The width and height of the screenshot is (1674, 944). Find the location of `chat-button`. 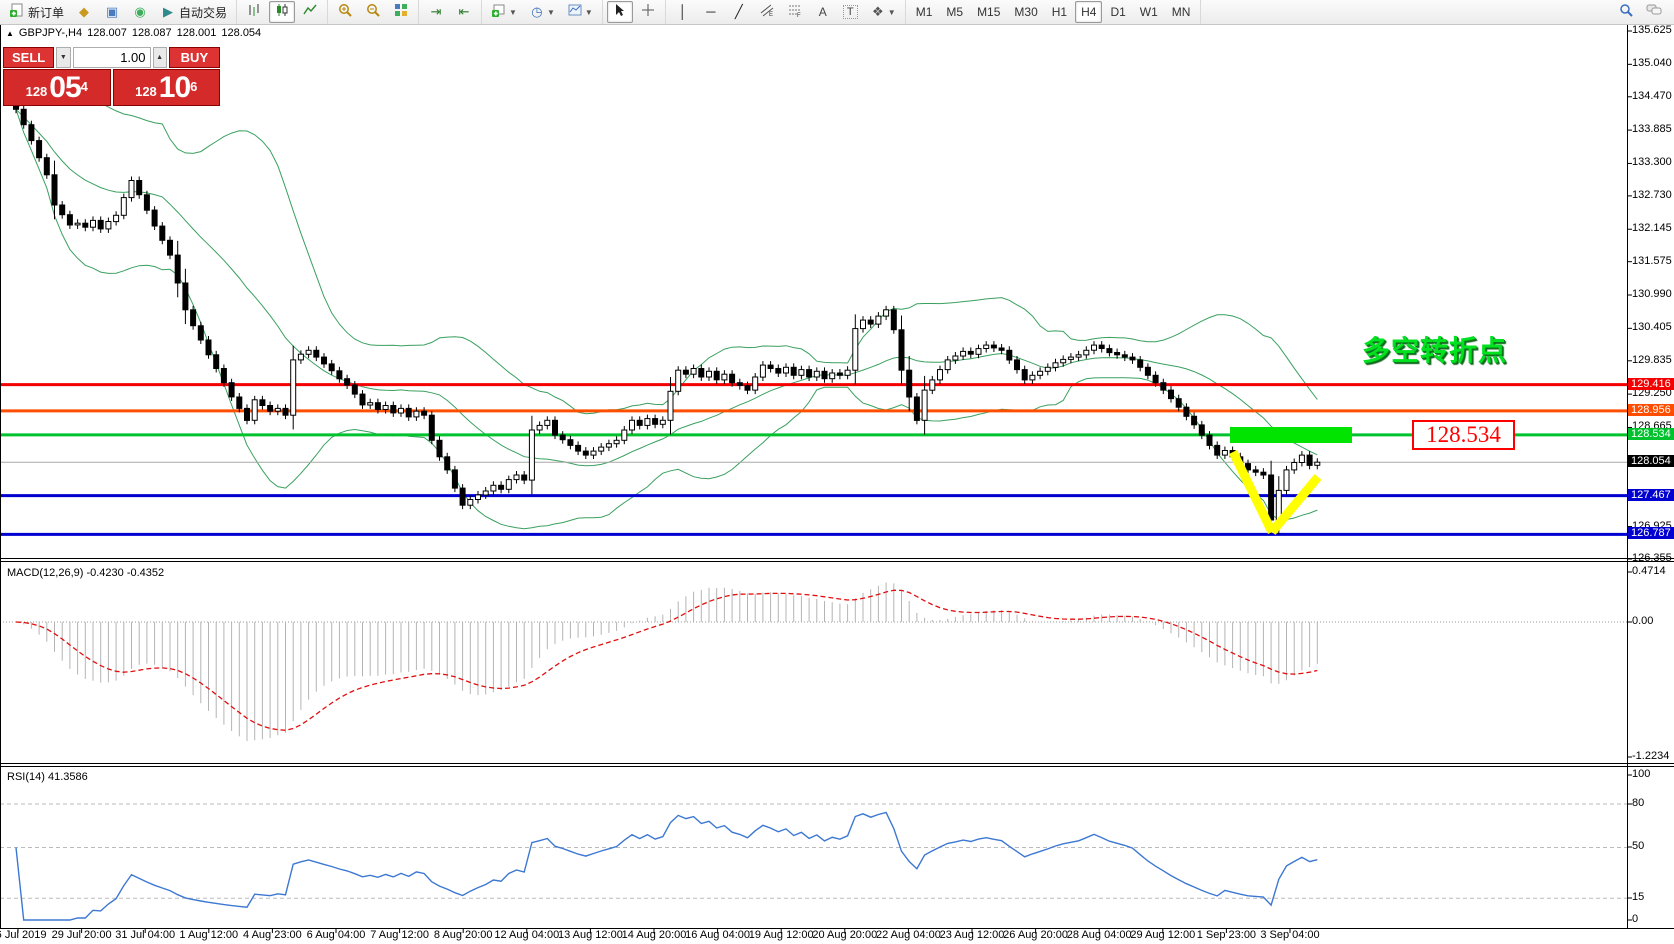

chat-button is located at coordinates (1654, 12).